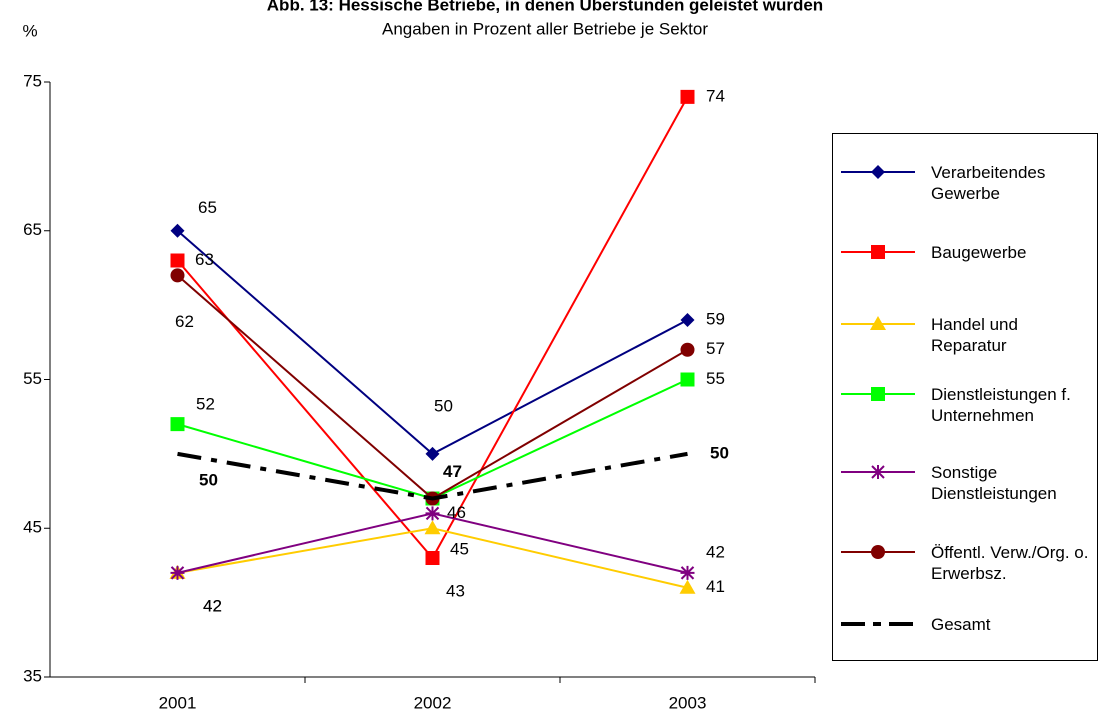 This screenshot has width=1112, height=715. What do you see at coordinates (1010, 563) in the screenshot?
I see `legend-label: Öffentl. Verw./Org. o. Erwerbsz.` at bounding box center [1010, 563].